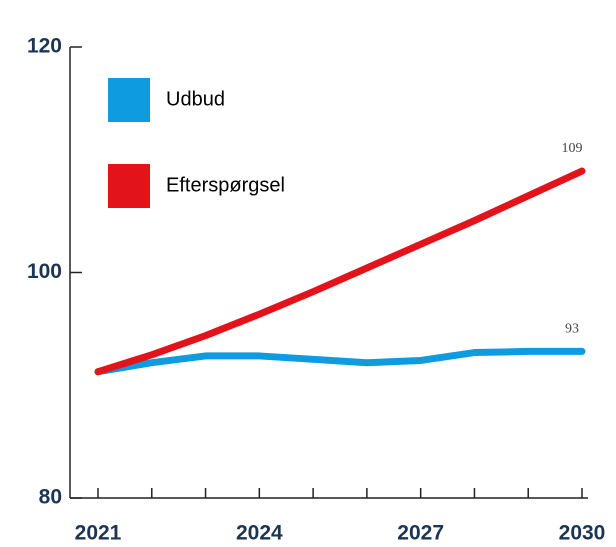  Describe the element at coordinates (98, 533) in the screenshot. I see `x-tick-label: 2021` at that location.